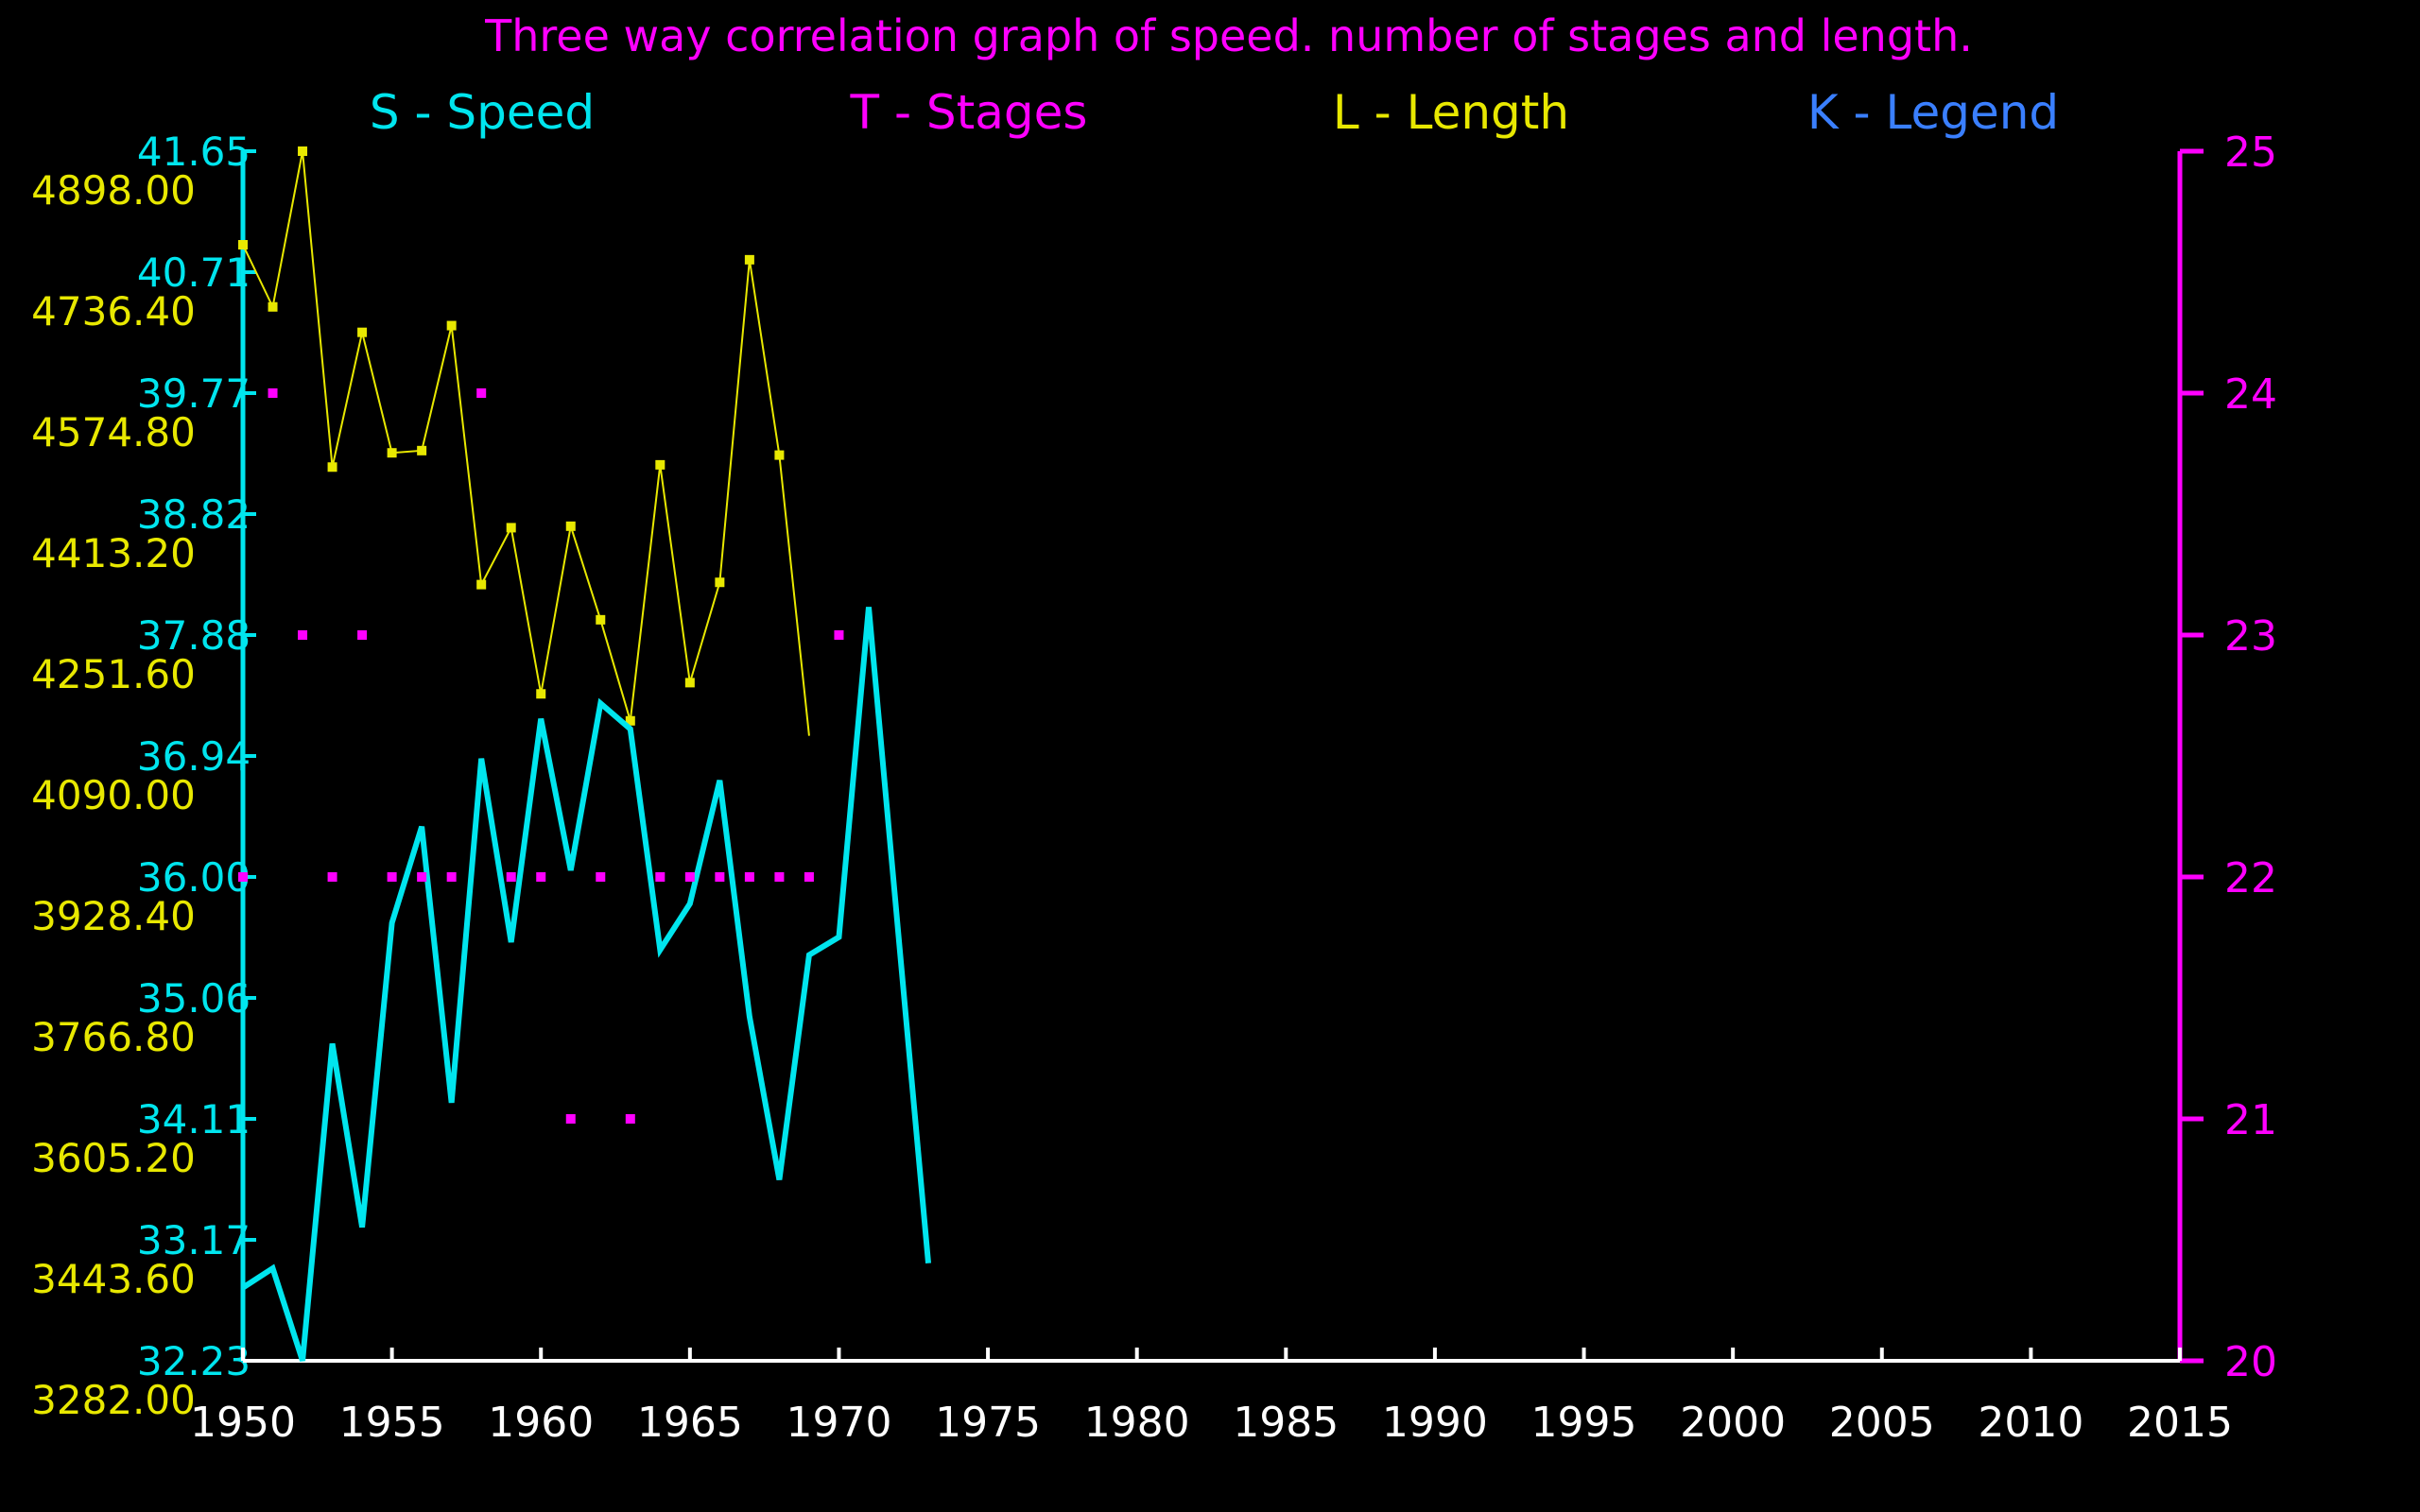 The image size is (2420, 1512). What do you see at coordinates (113, 553) in the screenshot?
I see `length-tick-label: 4413.20` at bounding box center [113, 553].